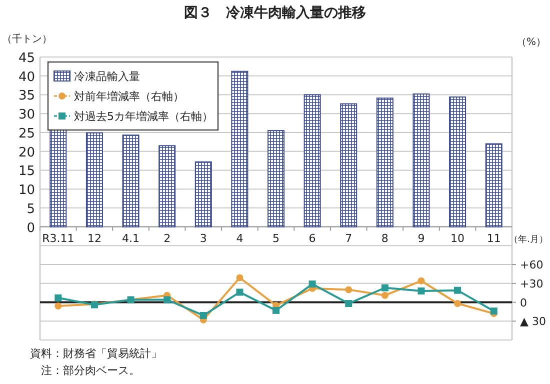 This screenshot has width=550, height=384. I want to click on x-tick-label: 9, so click(421, 238).